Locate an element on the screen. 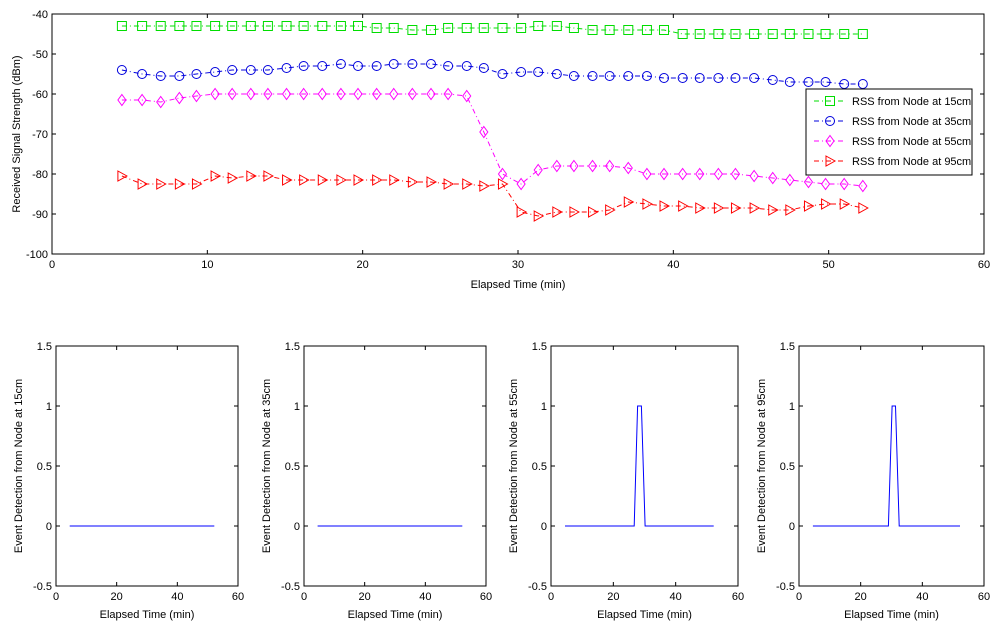 The image size is (1000, 630). rss-y-tick-label: -80 is located at coordinates (40, 175).